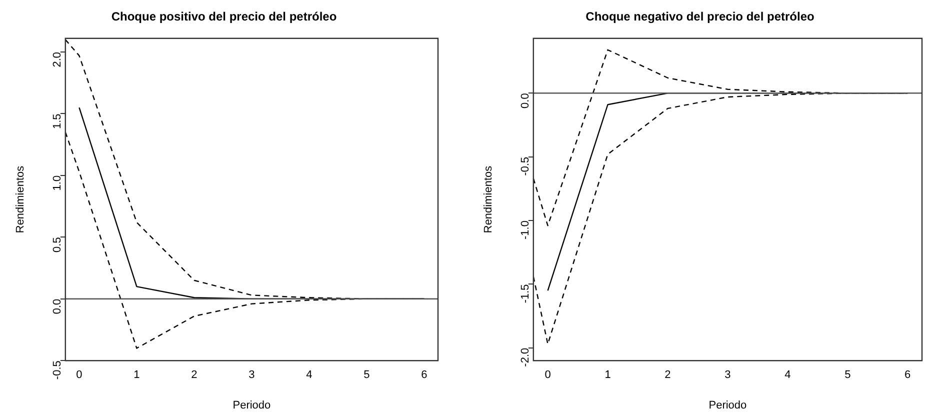 The image size is (937, 420). What do you see at coordinates (57, 121) in the screenshot?
I see `y-tick-label: 1.5` at bounding box center [57, 121].